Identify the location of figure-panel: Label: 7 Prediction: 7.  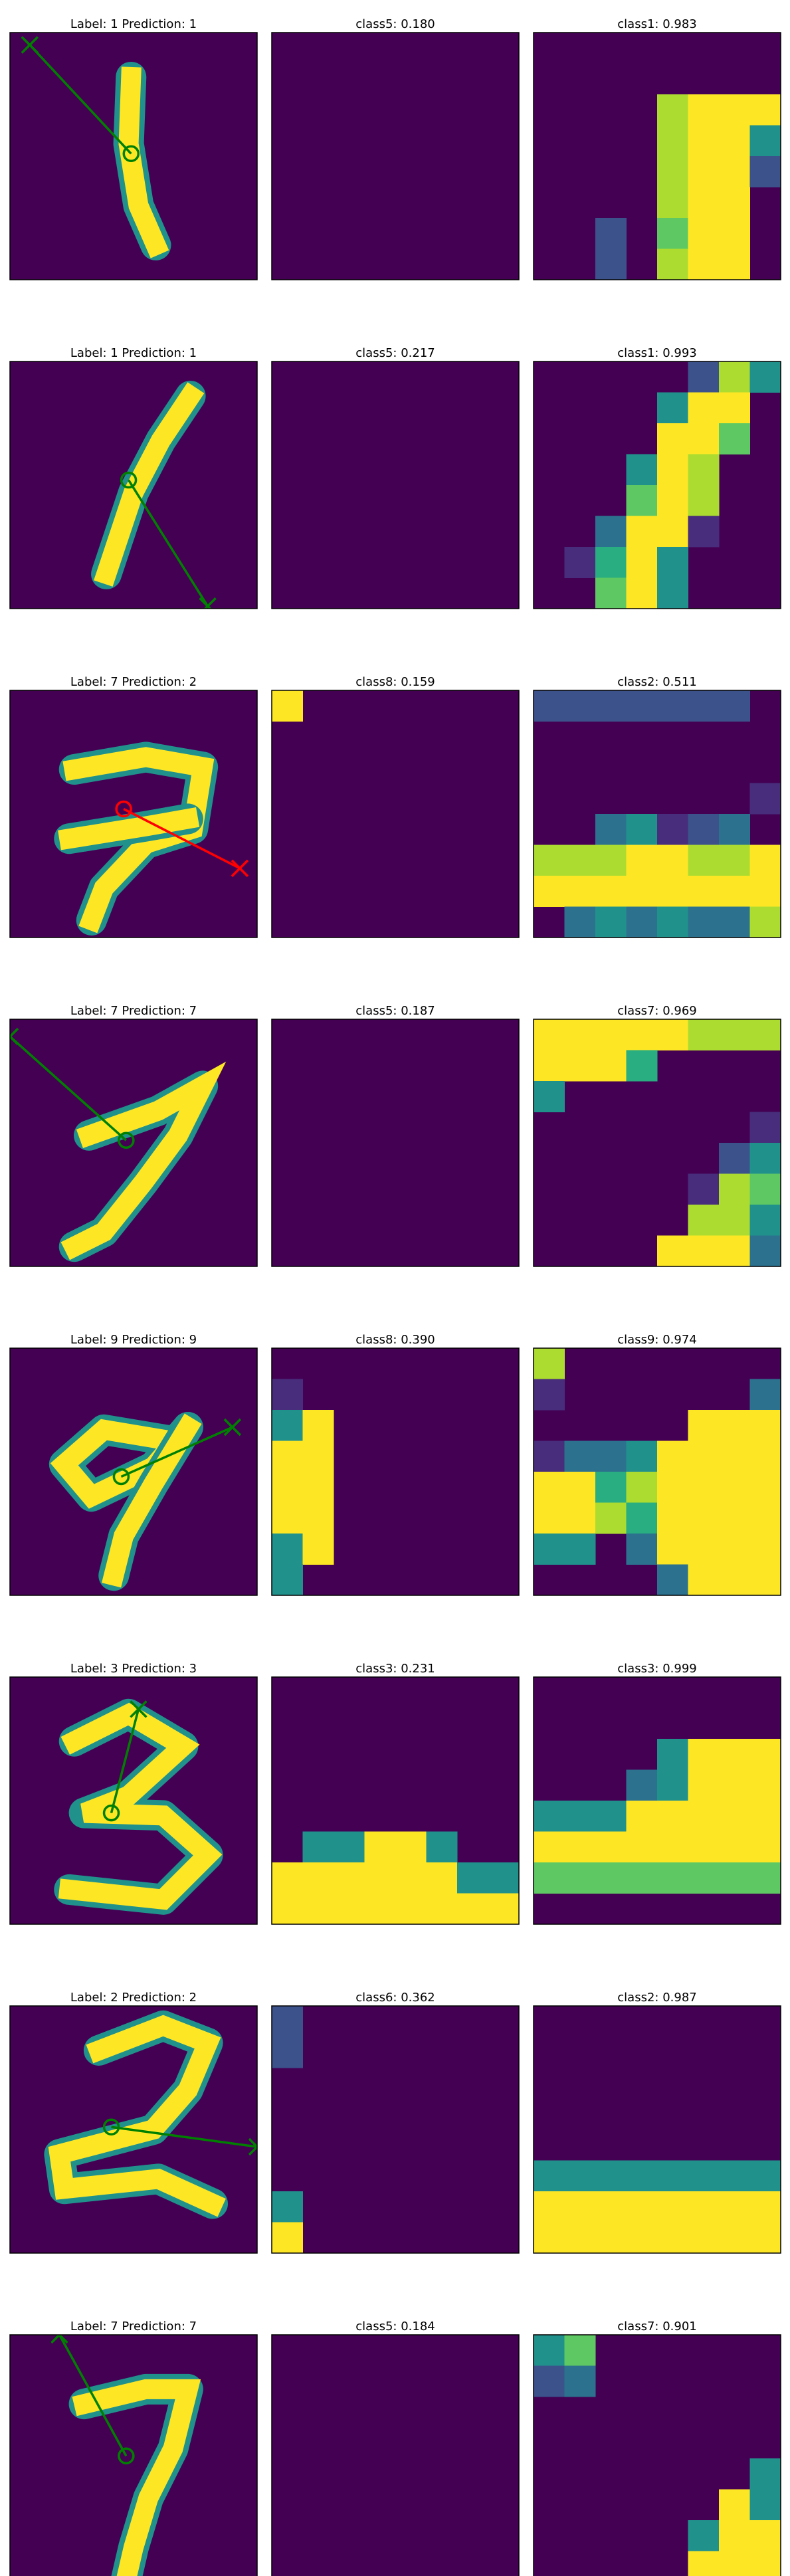
(133, 2448).